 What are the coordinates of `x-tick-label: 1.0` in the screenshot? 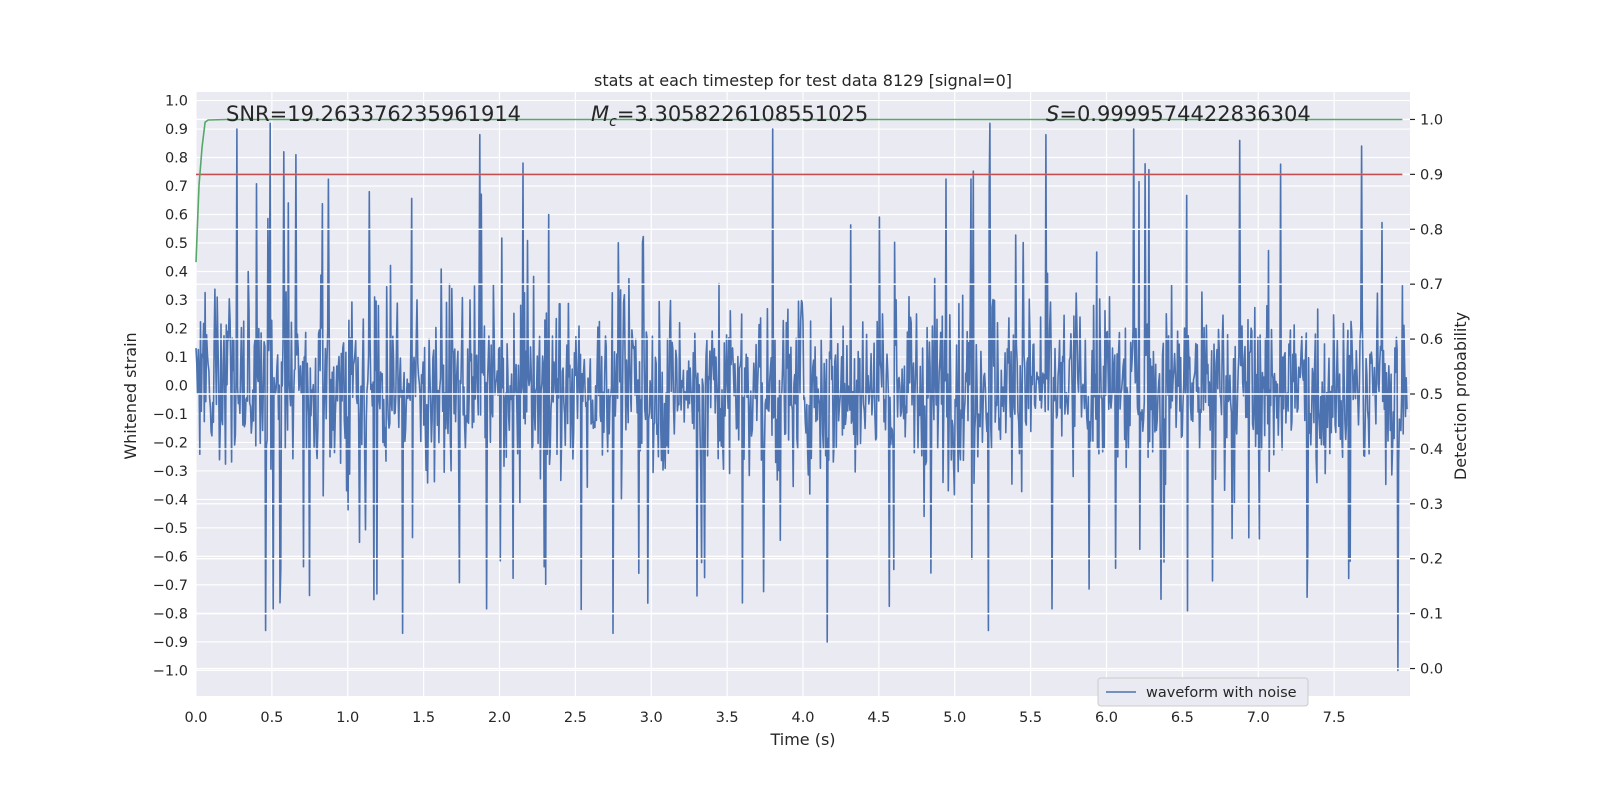 It's located at (347, 718).